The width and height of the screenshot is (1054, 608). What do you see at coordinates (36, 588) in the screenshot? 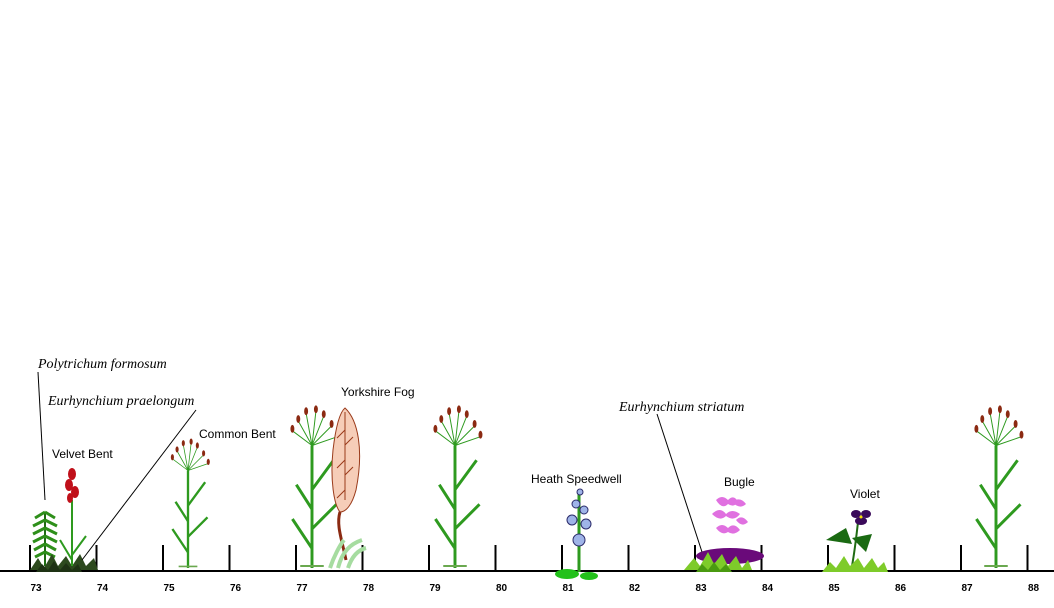
I see `tick-label-73: 73` at bounding box center [36, 588].